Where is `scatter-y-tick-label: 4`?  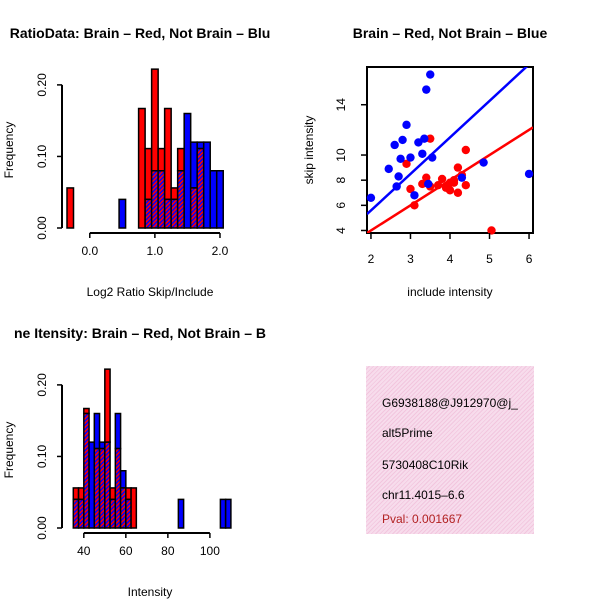
scatter-y-tick-label: 4 is located at coordinates (341, 230).